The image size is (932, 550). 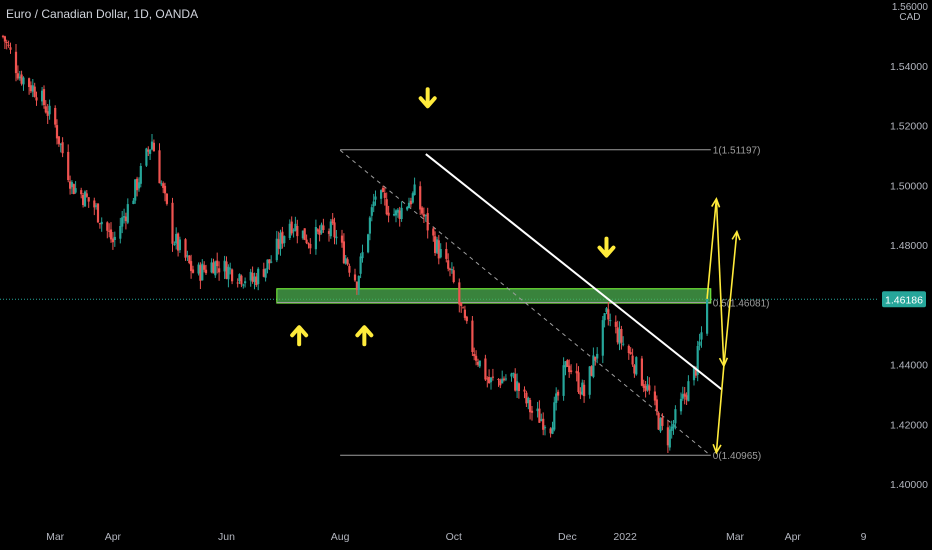 I want to click on price-tag-box, so click(x=904, y=299).